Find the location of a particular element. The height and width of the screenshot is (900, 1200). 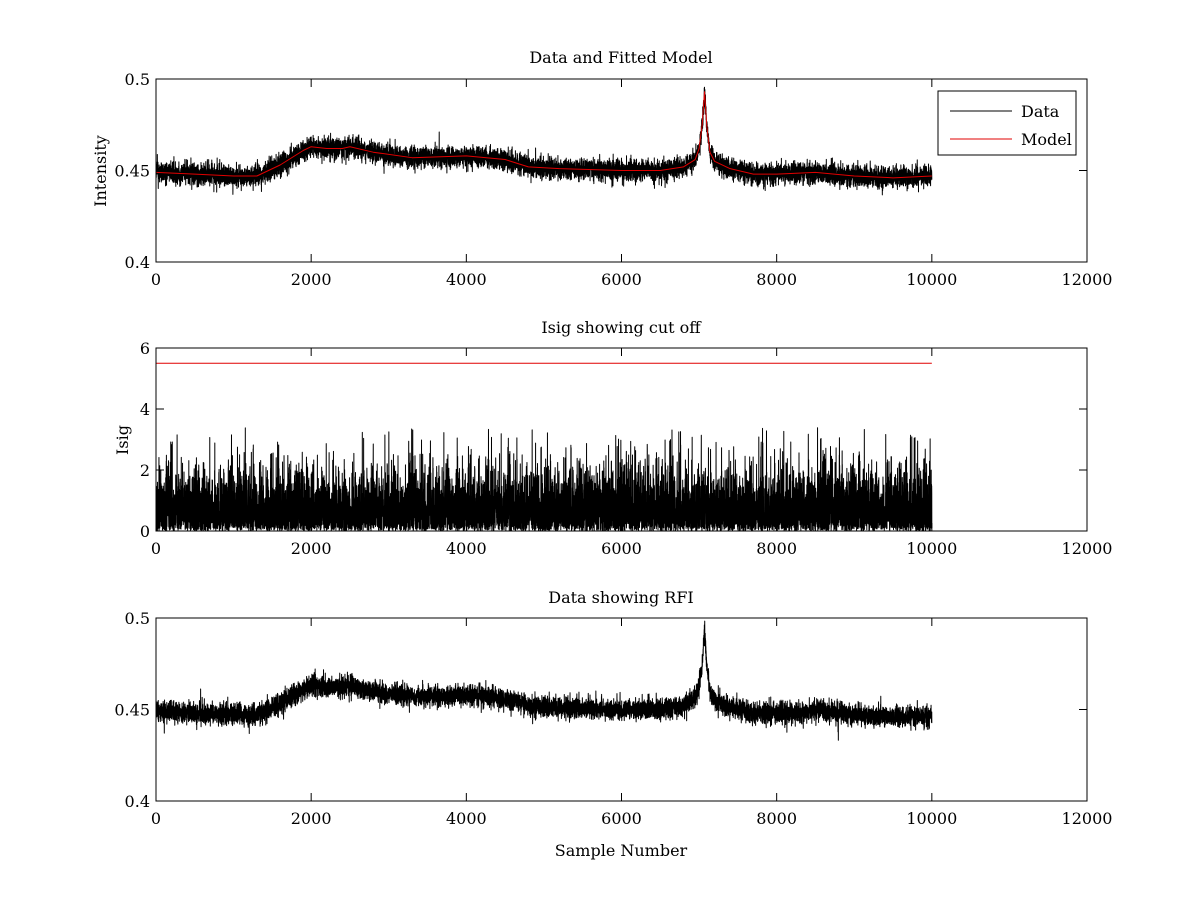

panel-2-plot-area is located at coordinates (544, 446).